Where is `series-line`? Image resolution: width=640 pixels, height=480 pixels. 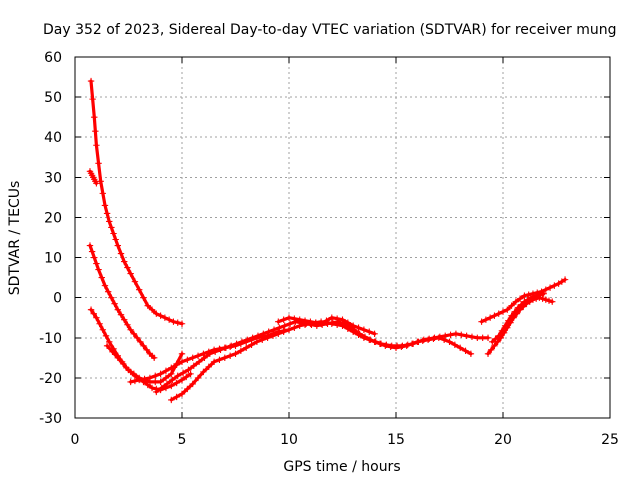 series-line is located at coordinates (321, 361).